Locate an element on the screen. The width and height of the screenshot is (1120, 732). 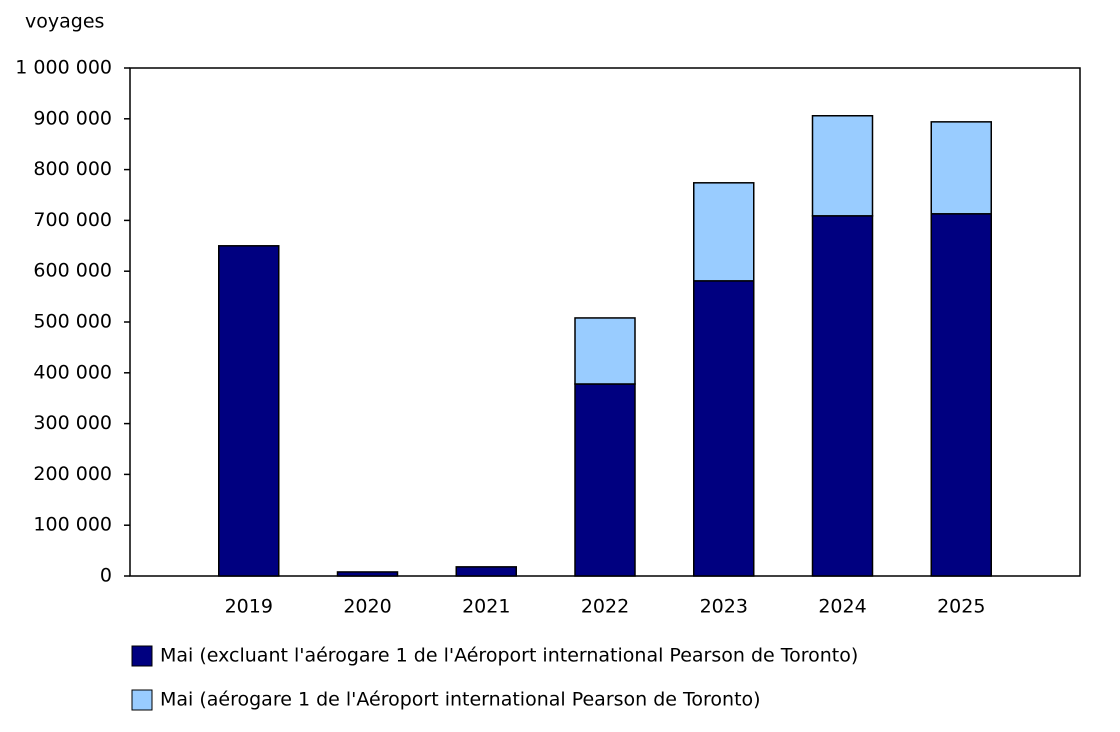
y-axis-label: voyages is located at coordinates (64, 22).